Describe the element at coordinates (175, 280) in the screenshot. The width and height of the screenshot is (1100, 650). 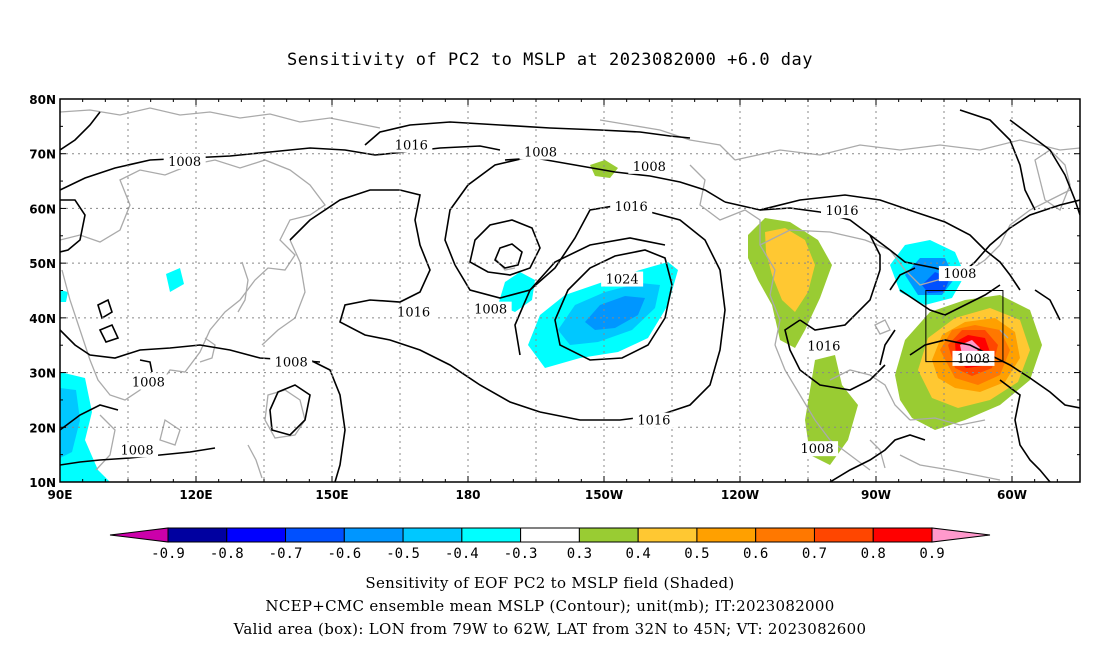
I see `shade-neg-small` at that location.